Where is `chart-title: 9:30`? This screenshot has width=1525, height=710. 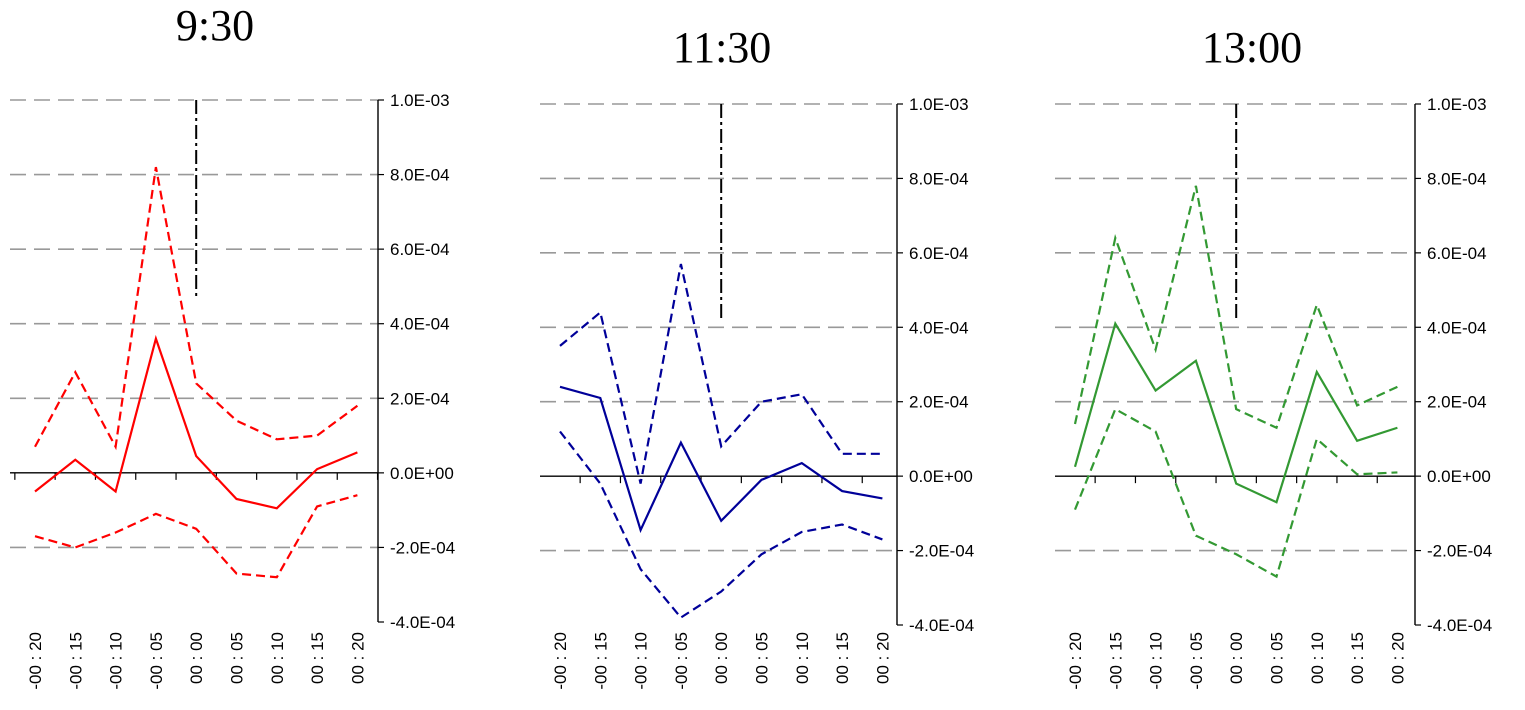 chart-title: 9:30 is located at coordinates (215, 25).